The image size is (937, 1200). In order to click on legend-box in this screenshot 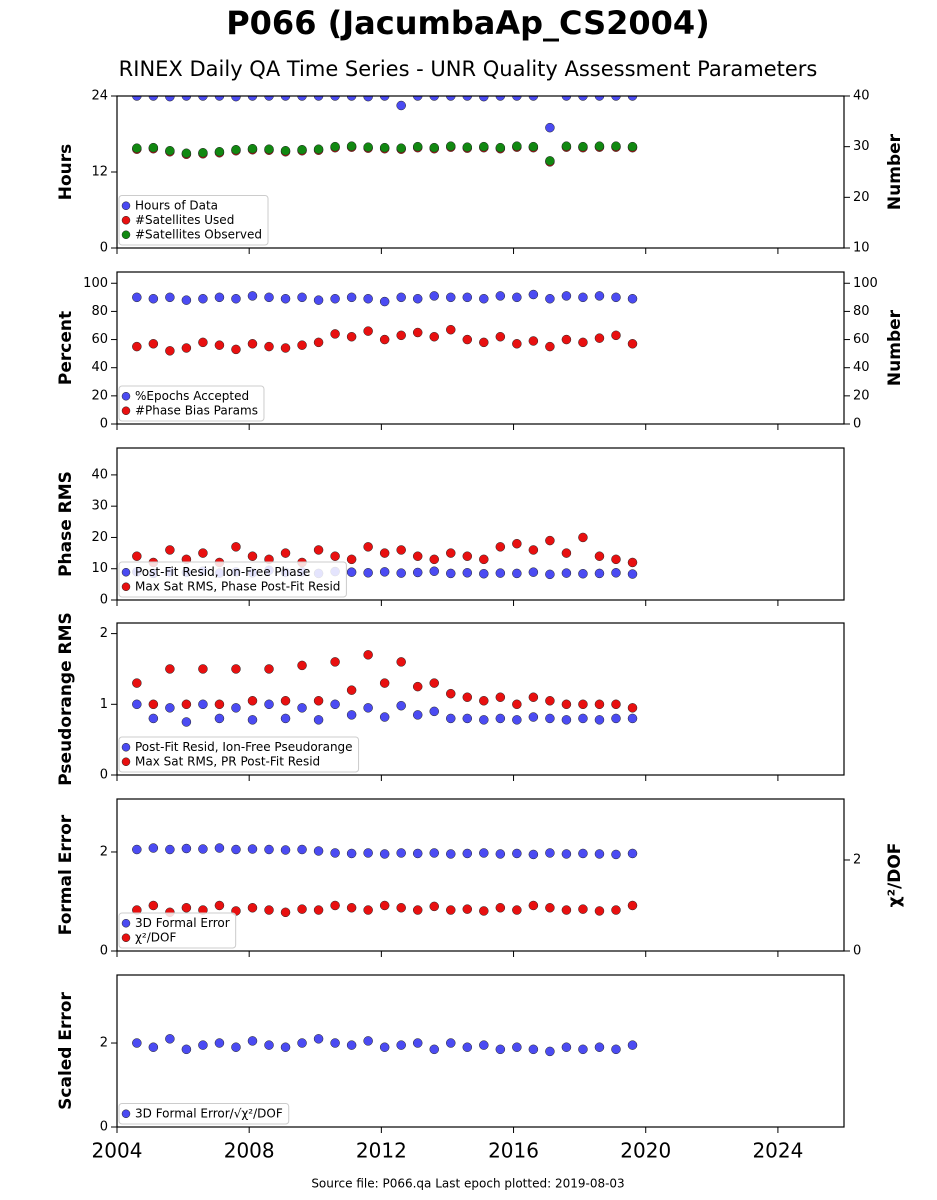, I will do `click(239, 754)`.